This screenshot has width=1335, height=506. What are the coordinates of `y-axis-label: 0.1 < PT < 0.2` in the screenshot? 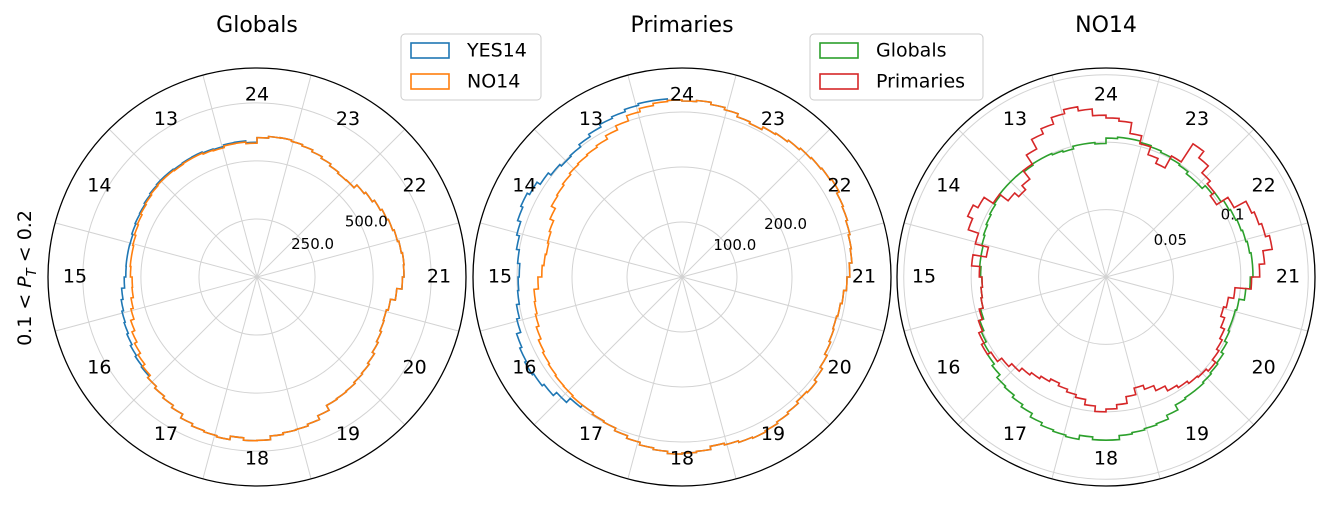 It's located at (27, 278).